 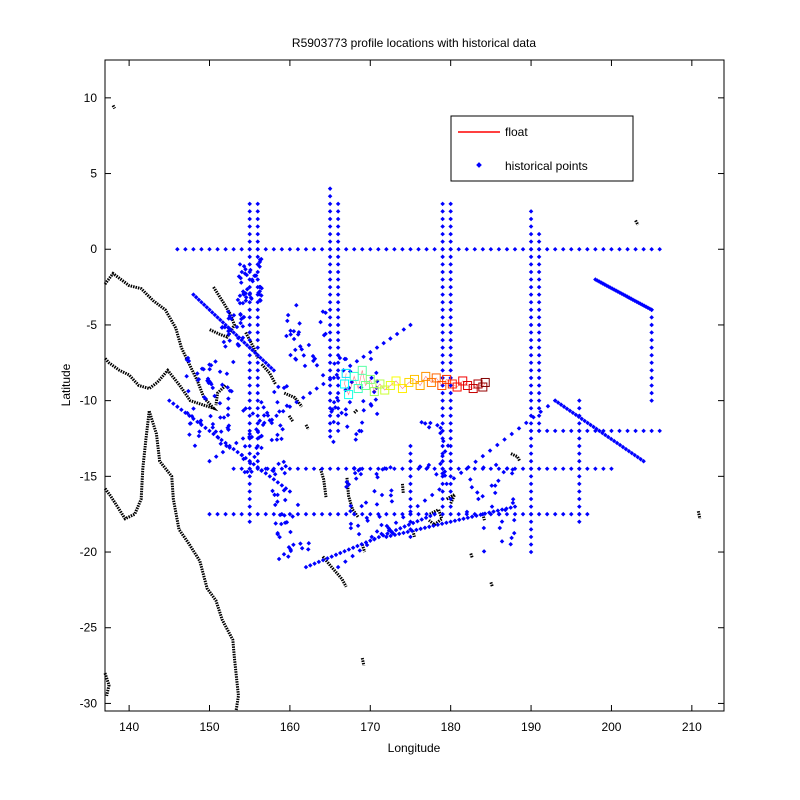 I want to click on y-axis-label: Latitude, so click(x=66, y=384).